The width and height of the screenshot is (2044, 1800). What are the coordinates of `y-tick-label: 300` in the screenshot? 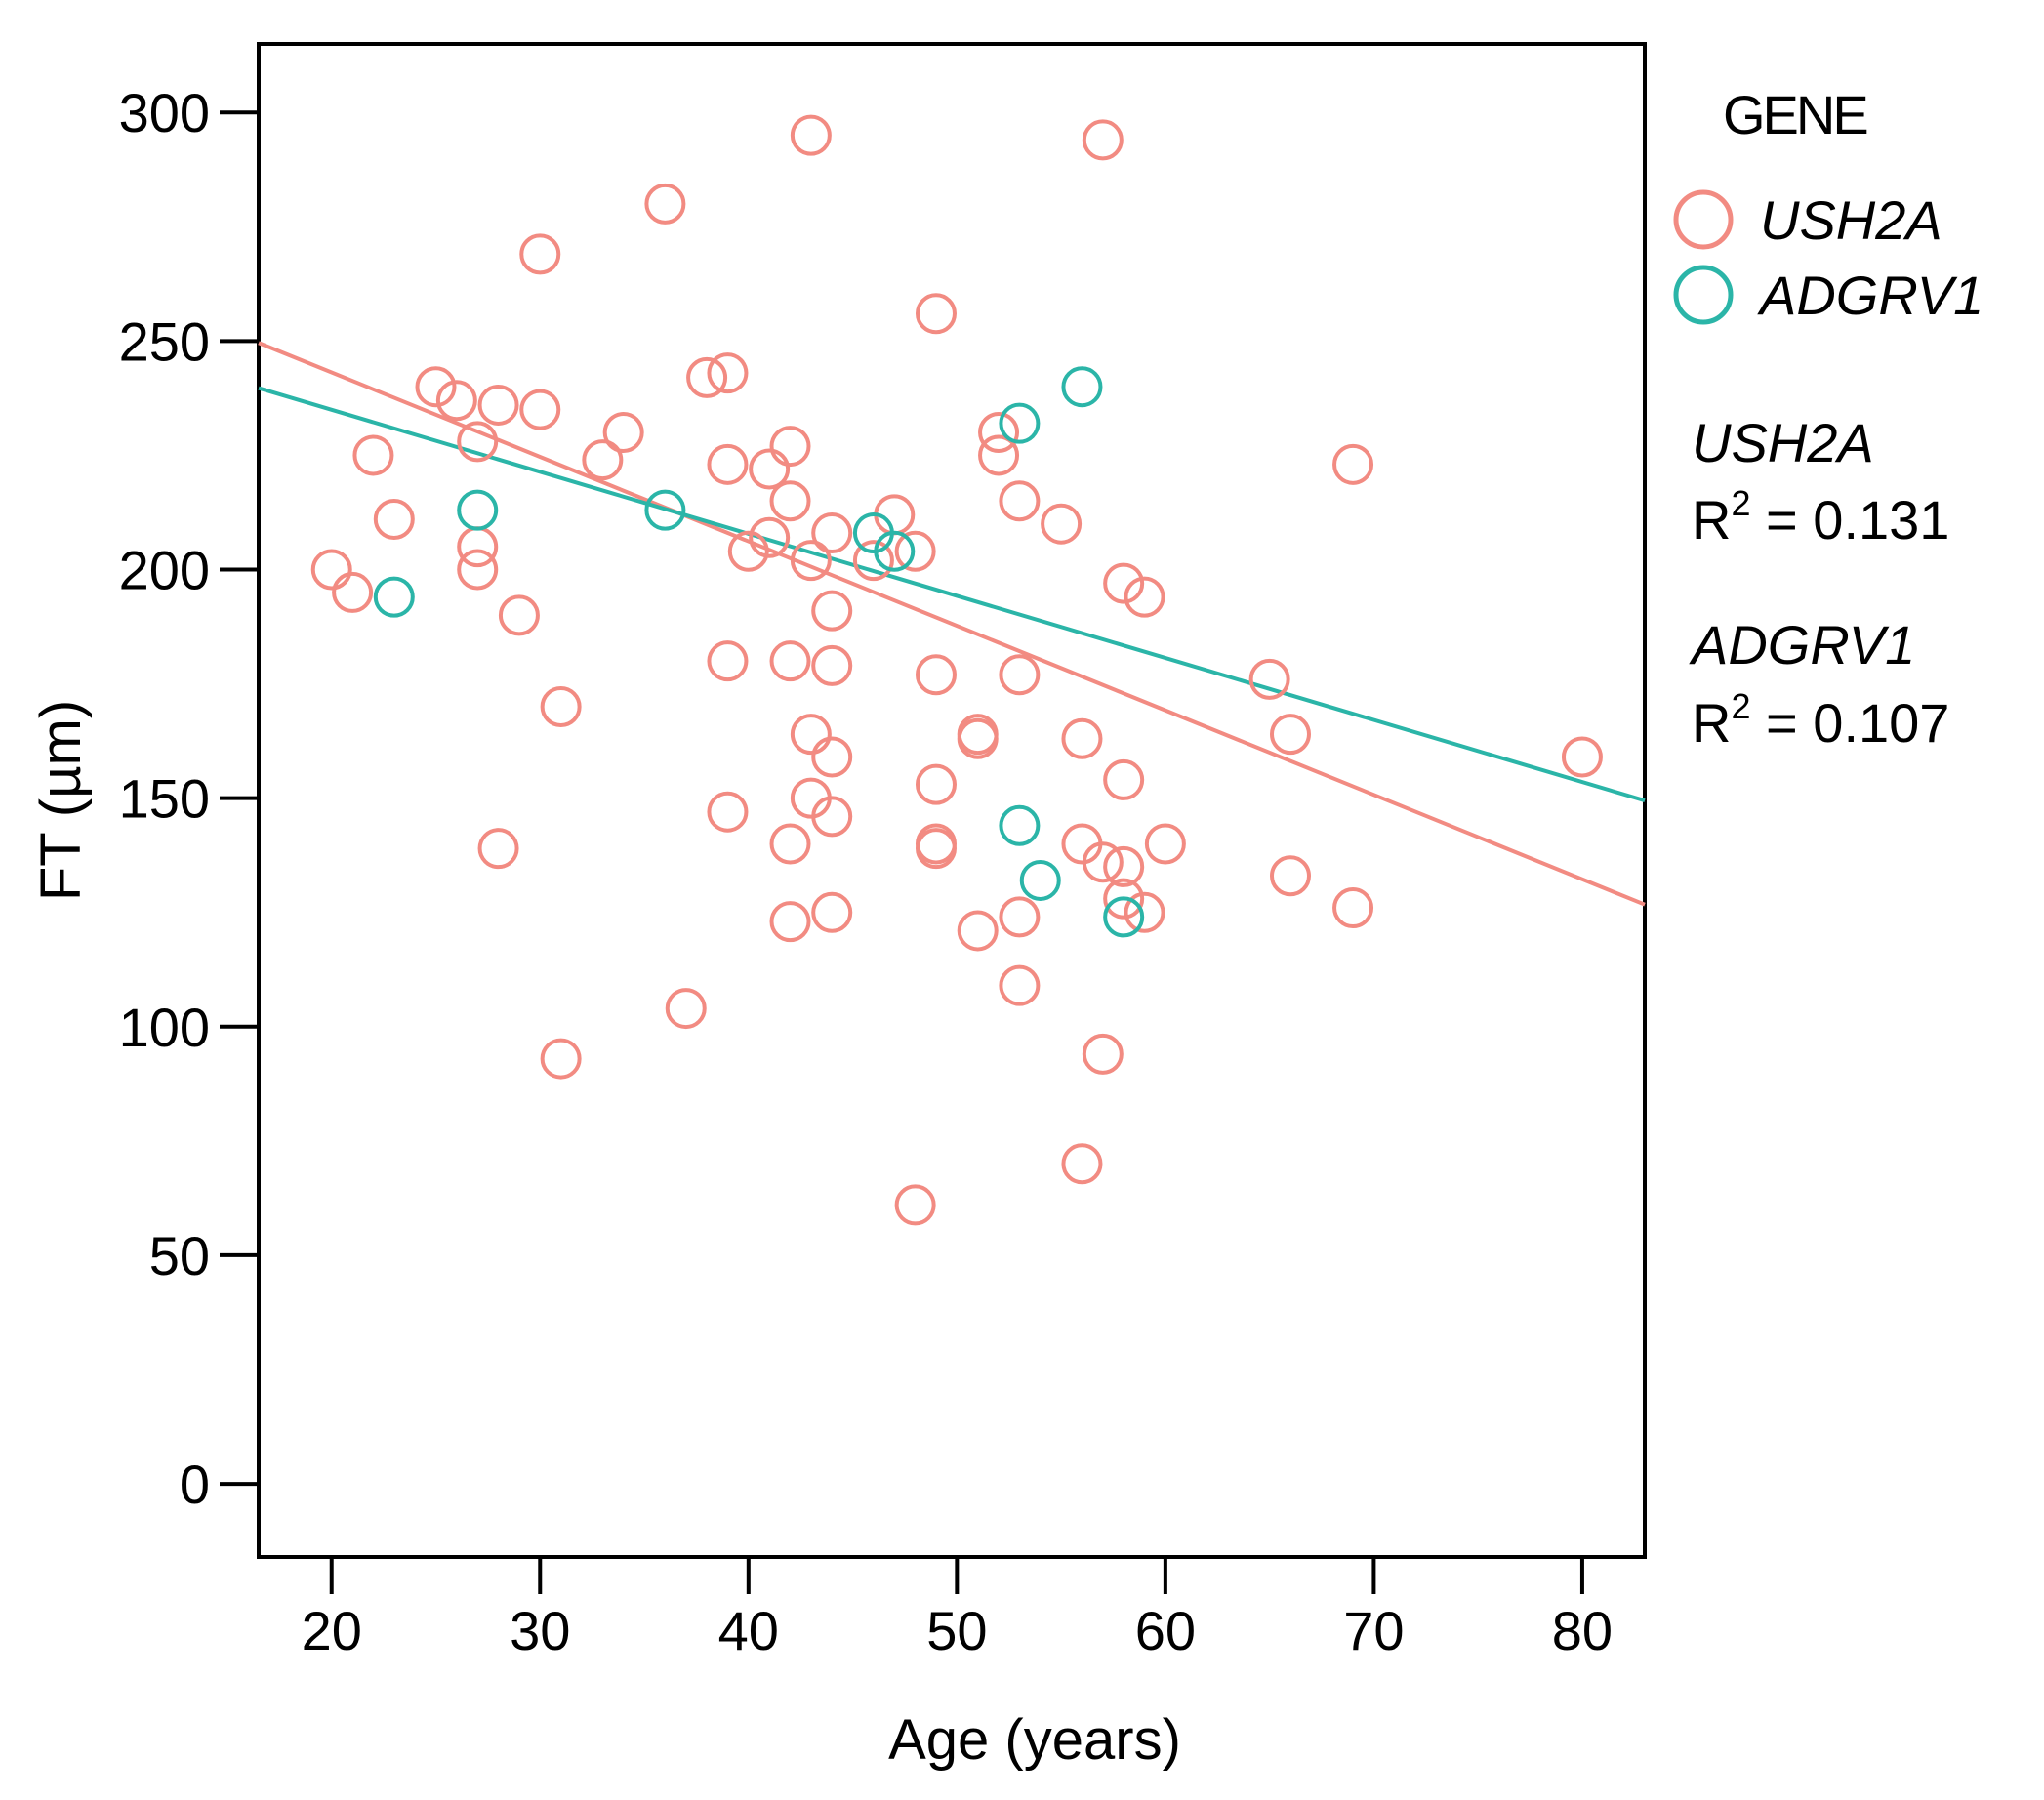 It's located at (164, 112).